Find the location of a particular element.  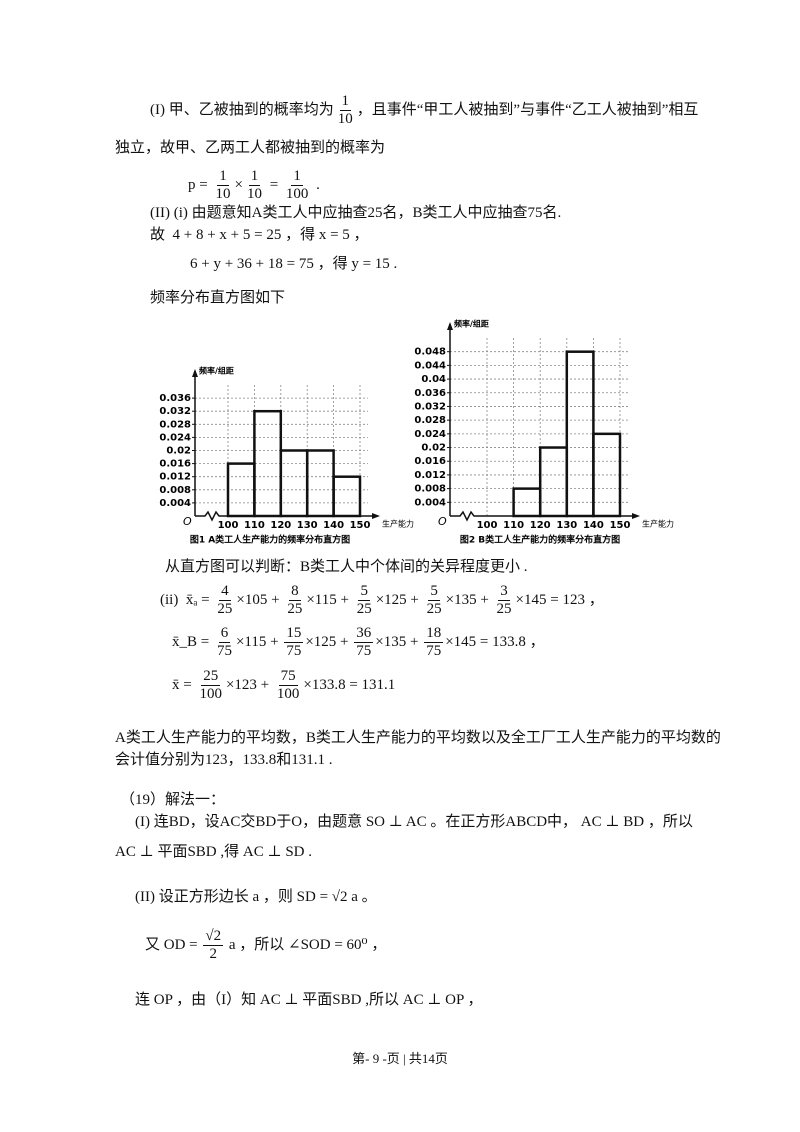

y-tick-label: 0.012 is located at coordinates (430, 475).